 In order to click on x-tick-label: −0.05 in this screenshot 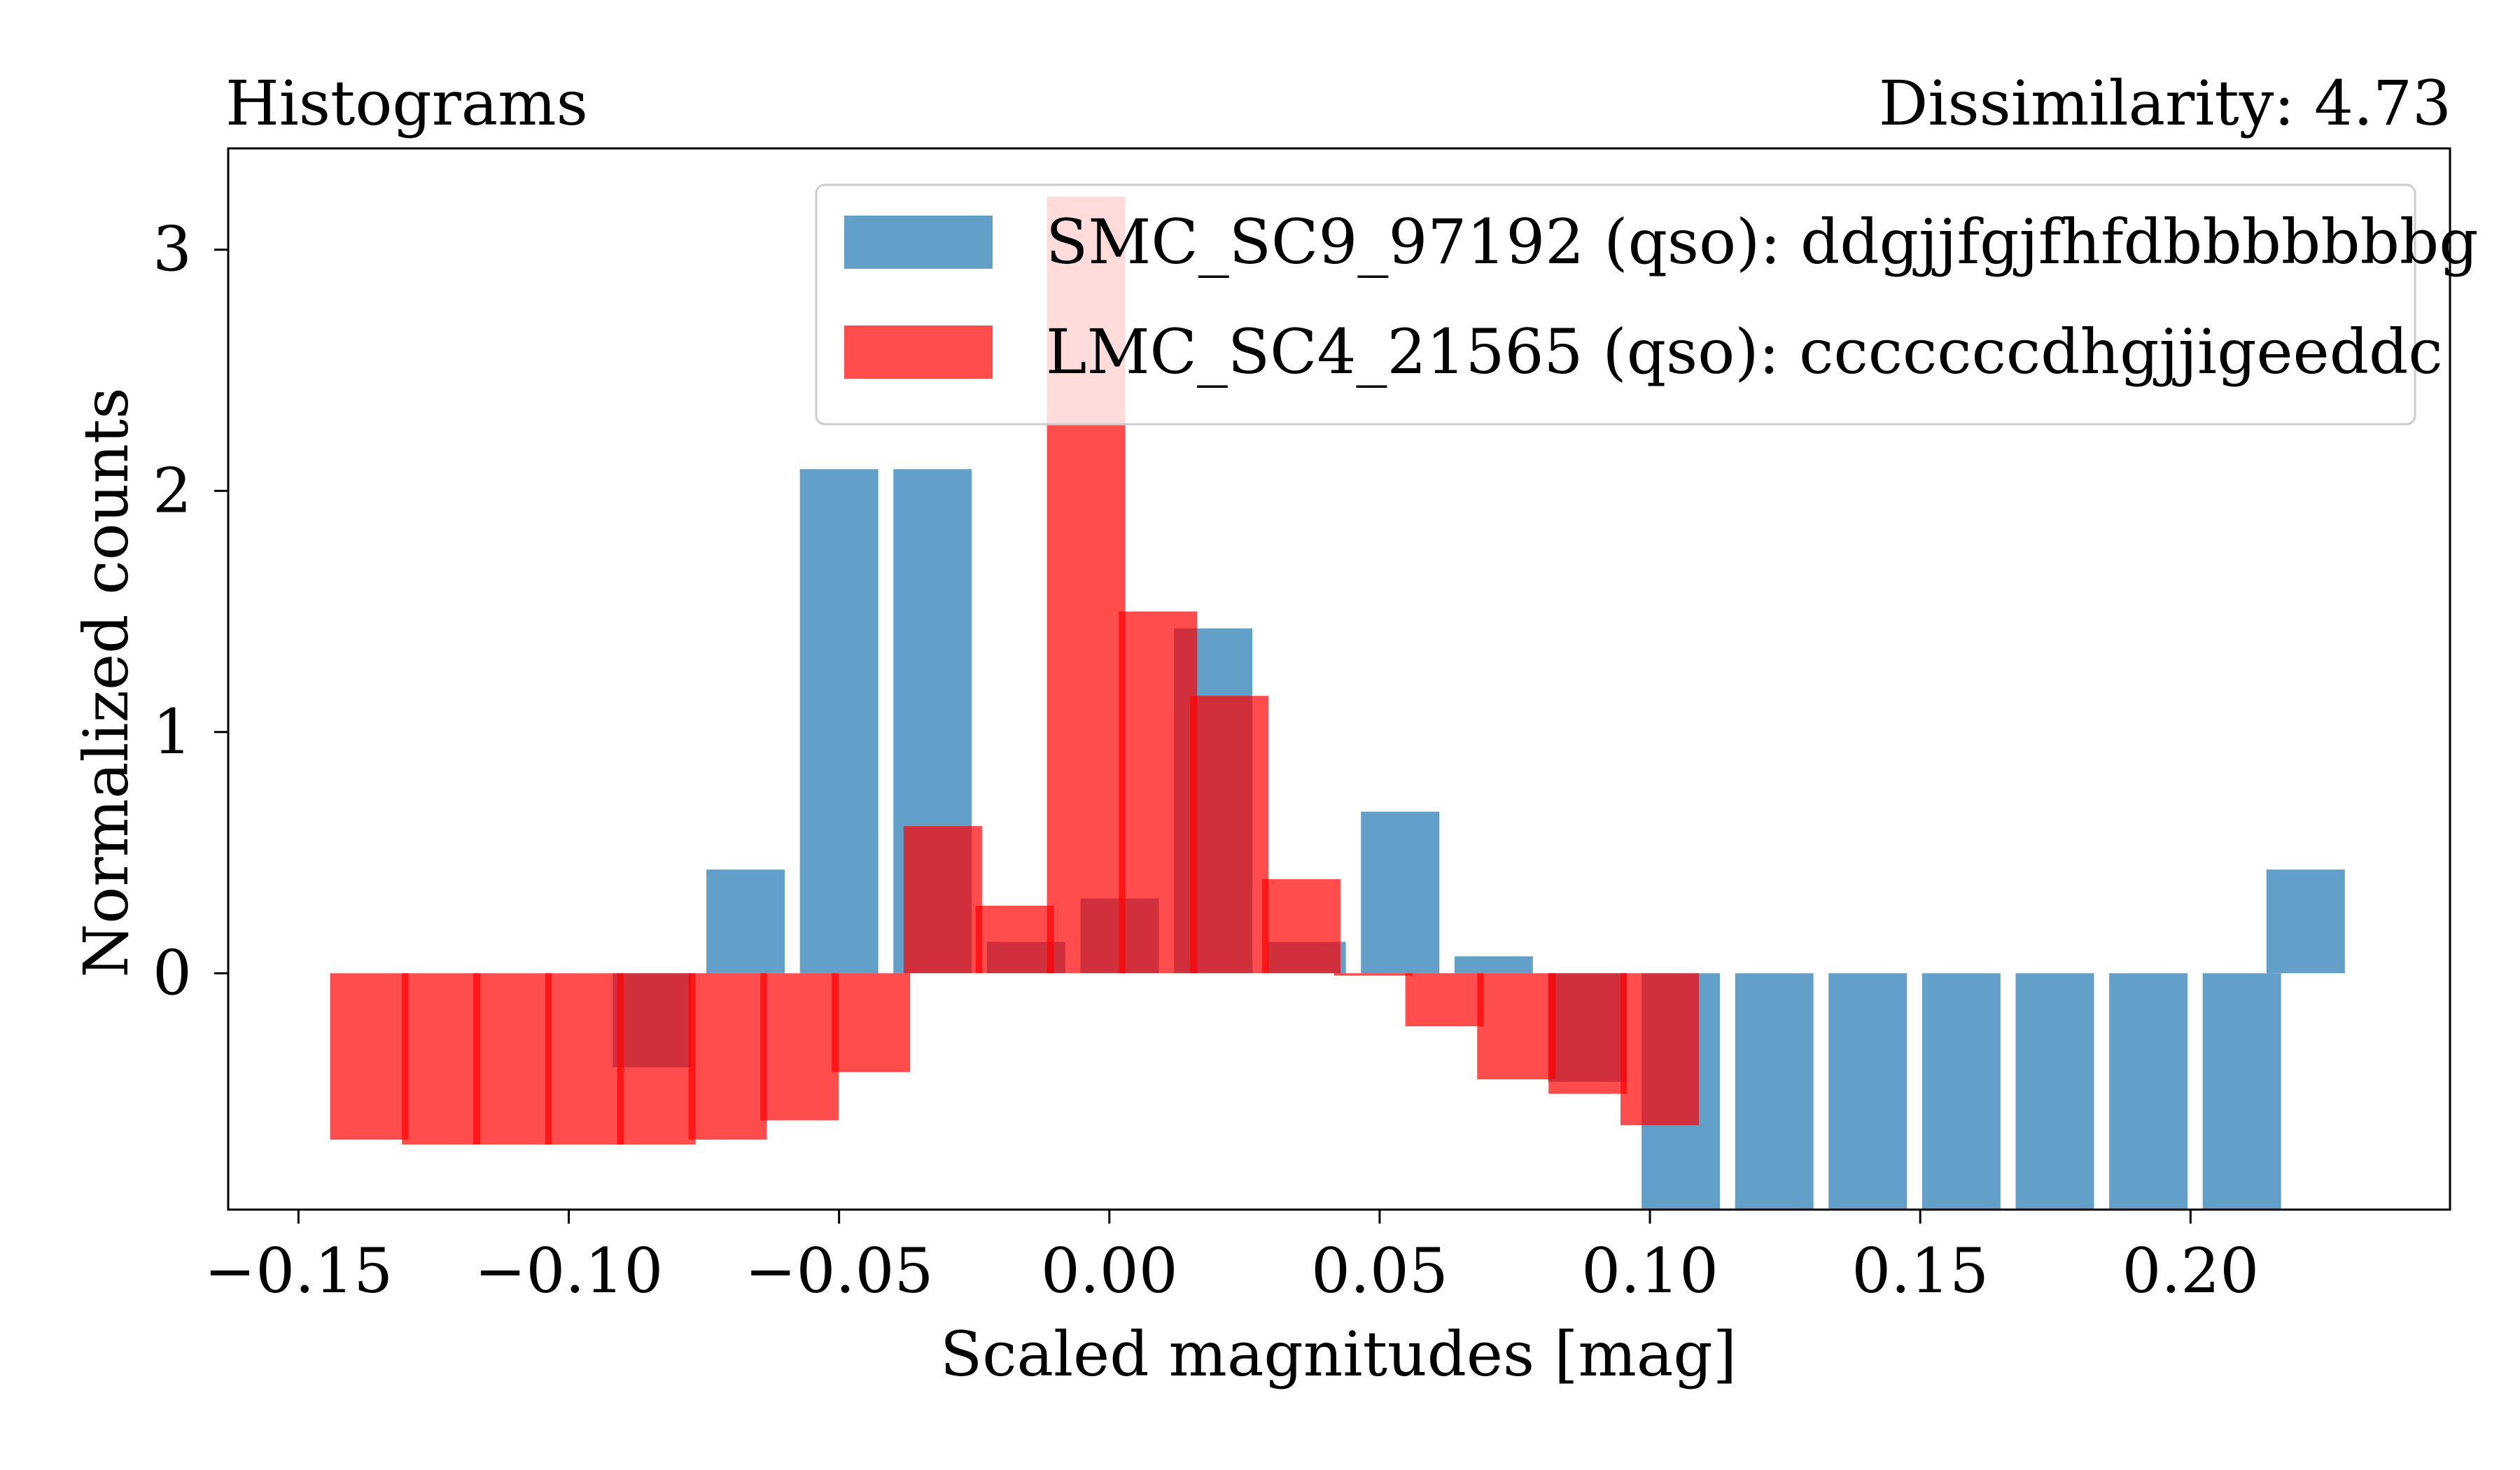, I will do `click(839, 1271)`.